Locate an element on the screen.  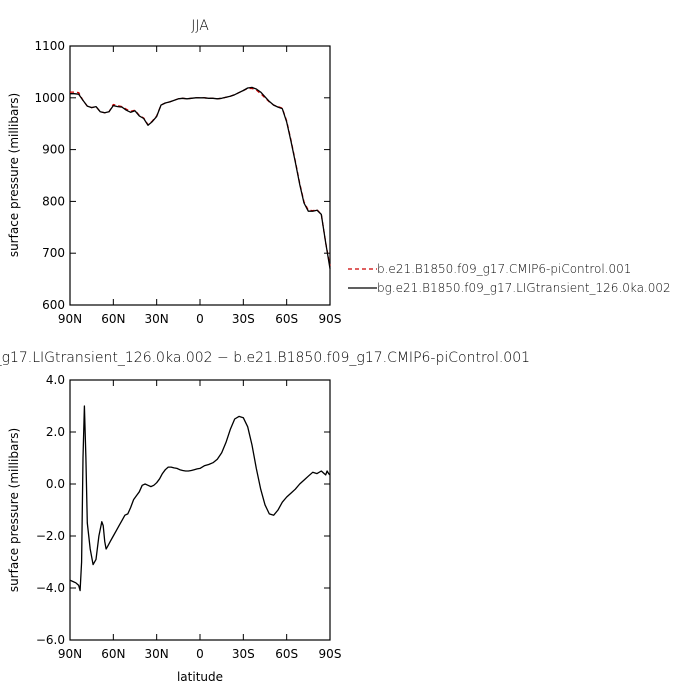
top-chart-frame is located at coordinates (200, 175).